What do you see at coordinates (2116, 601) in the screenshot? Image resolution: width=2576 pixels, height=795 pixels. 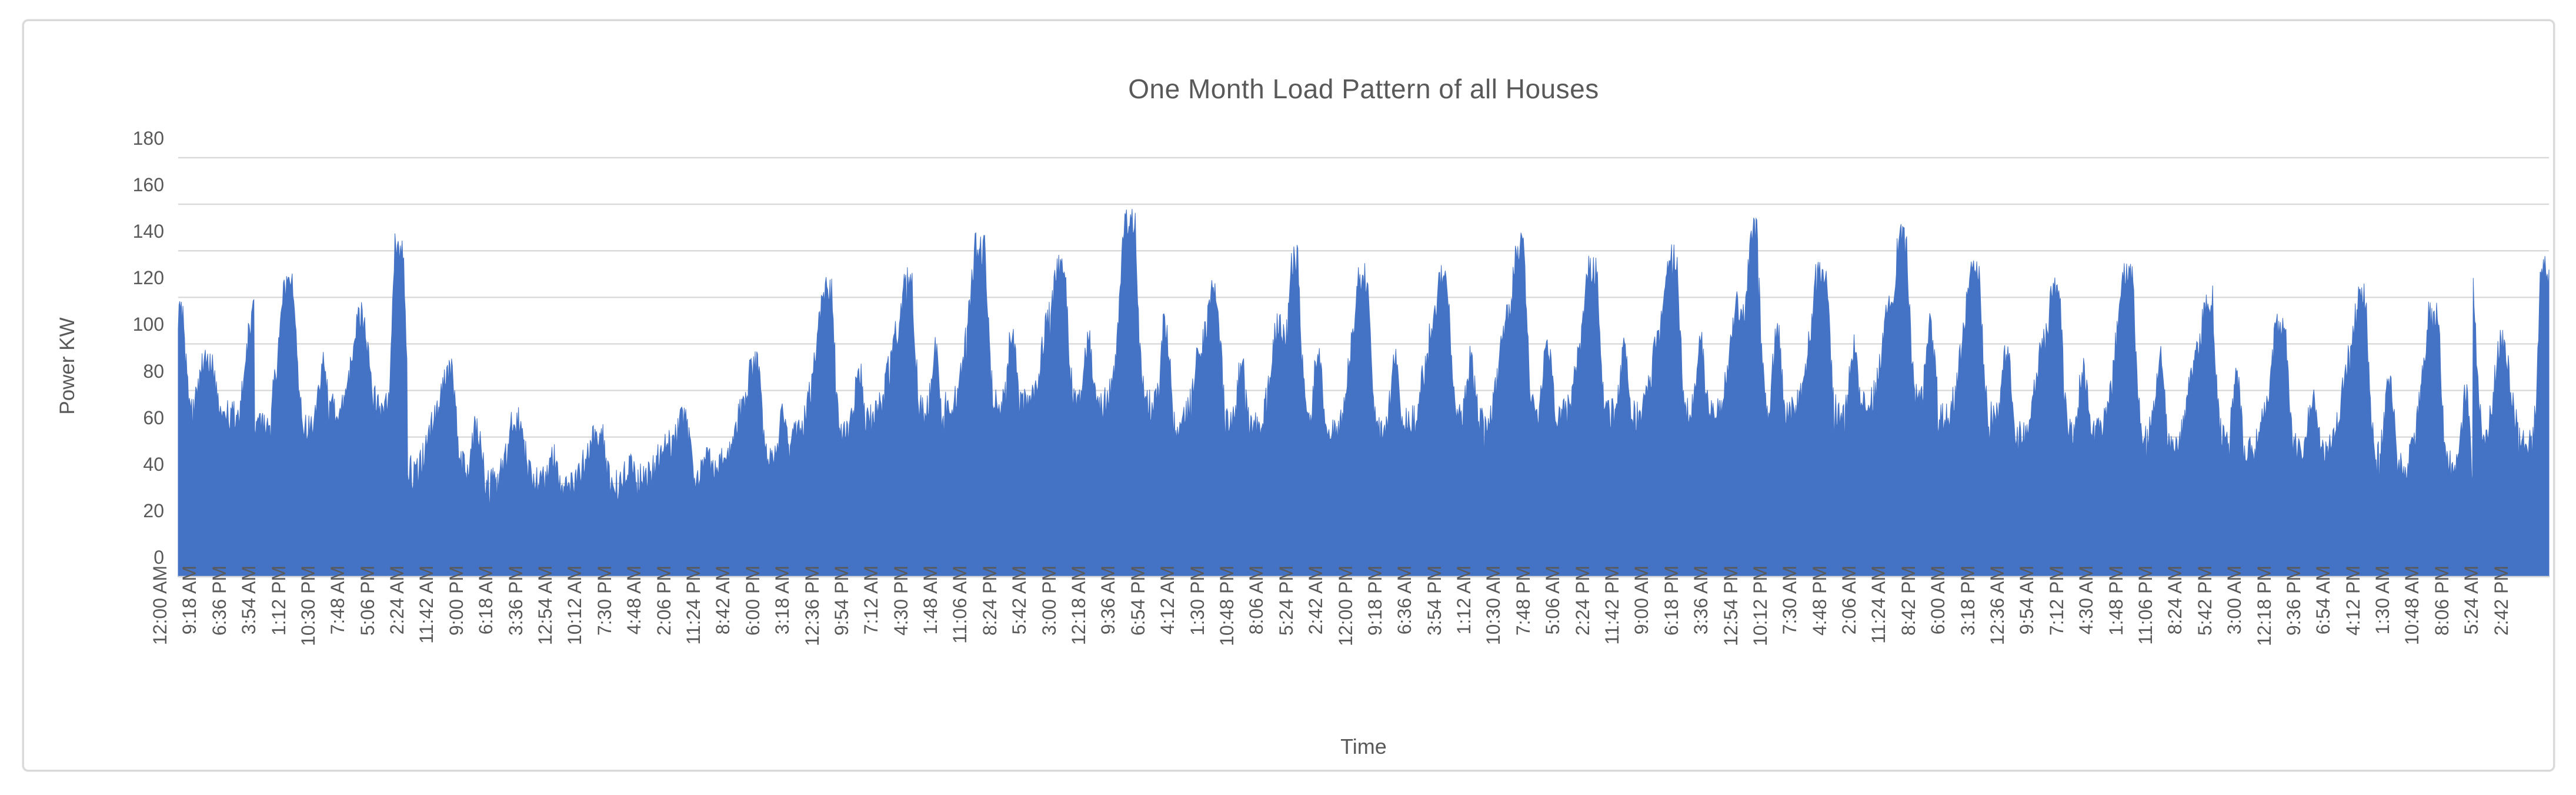 I see `x-tick-label: 1:48 PM` at bounding box center [2116, 601].